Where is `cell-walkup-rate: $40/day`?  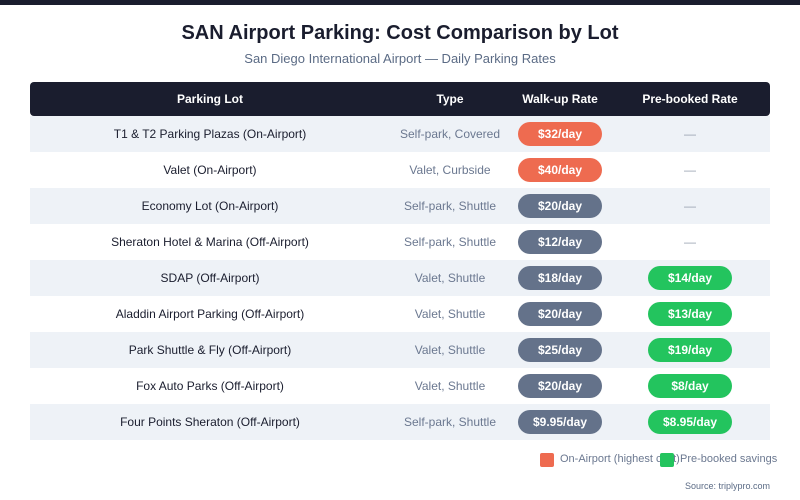
cell-walkup-rate: $40/day is located at coordinates (560, 170).